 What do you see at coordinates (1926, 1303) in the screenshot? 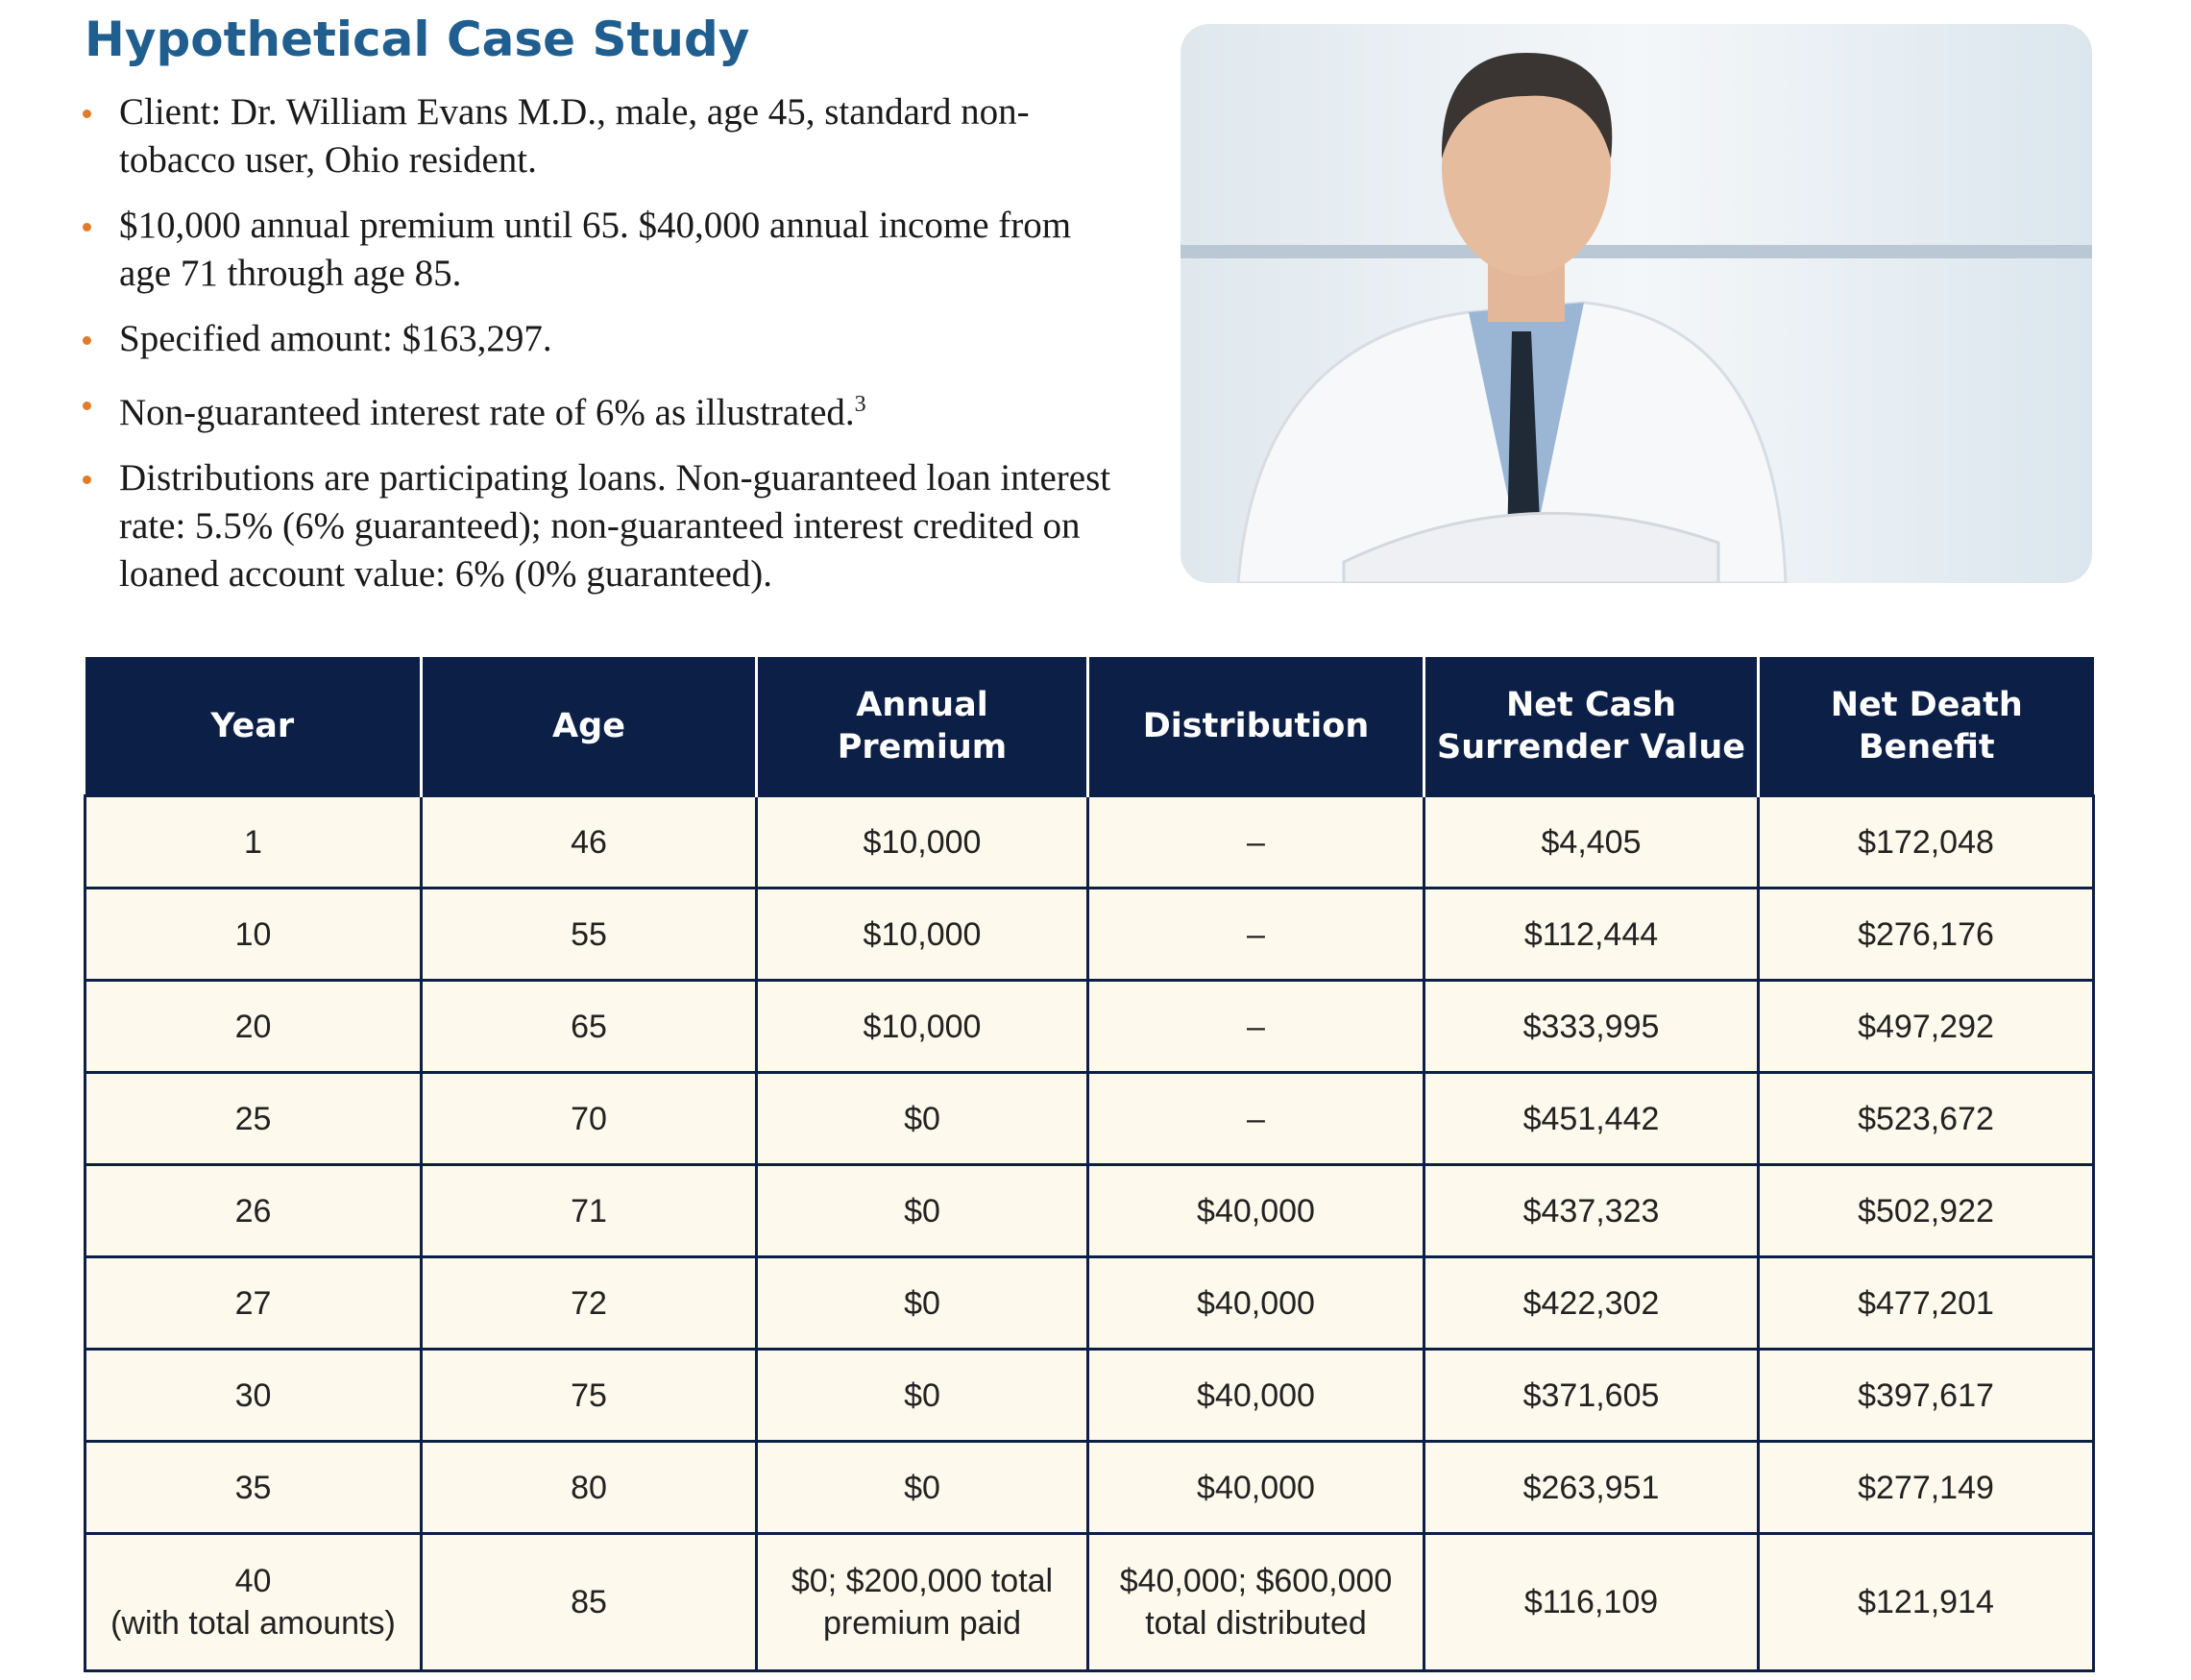
I see `table-cell: $477,201` at bounding box center [1926, 1303].